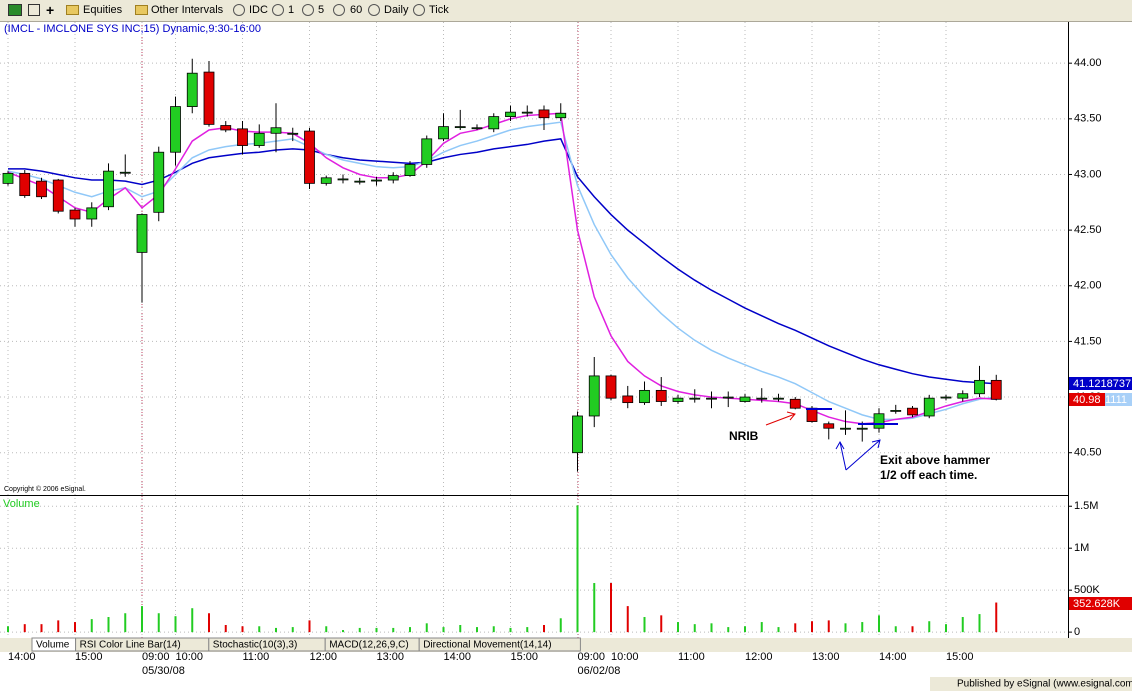 This screenshot has height=691, width=1132. Describe the element at coordinates (439, 10) in the screenshot. I see `button: Tick` at that location.